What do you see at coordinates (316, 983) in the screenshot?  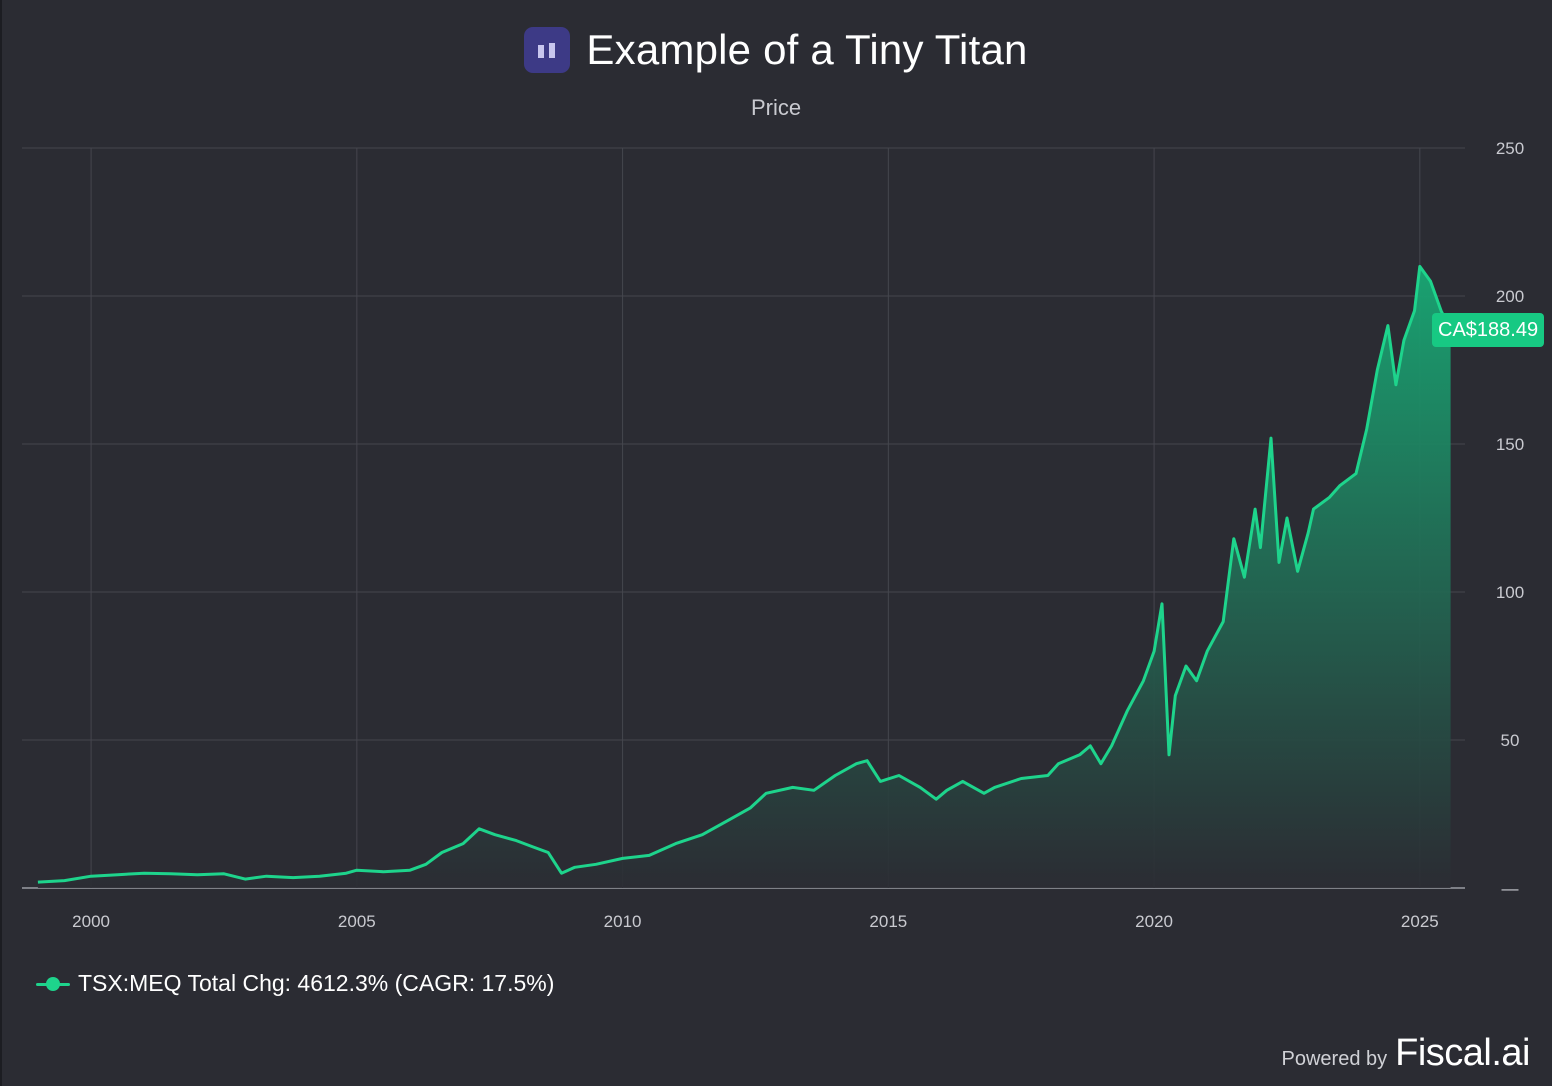 I see `legend-label: TSX:MEQ Total Chg: 4612.3% (CAGR: 17.5%)` at bounding box center [316, 983].